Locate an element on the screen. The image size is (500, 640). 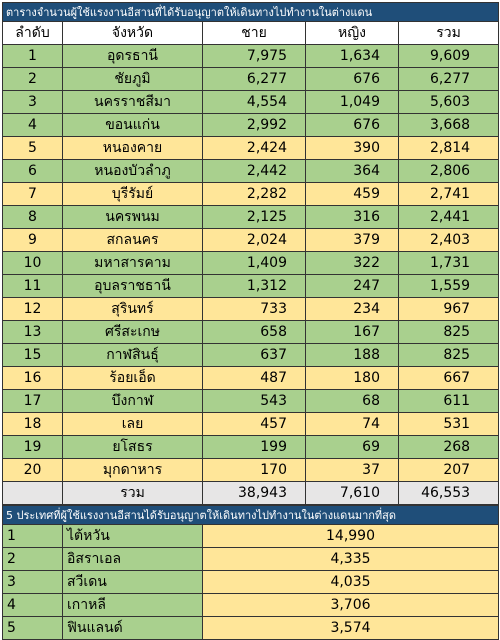
rank-cell: 7 is located at coordinates (32, 194).